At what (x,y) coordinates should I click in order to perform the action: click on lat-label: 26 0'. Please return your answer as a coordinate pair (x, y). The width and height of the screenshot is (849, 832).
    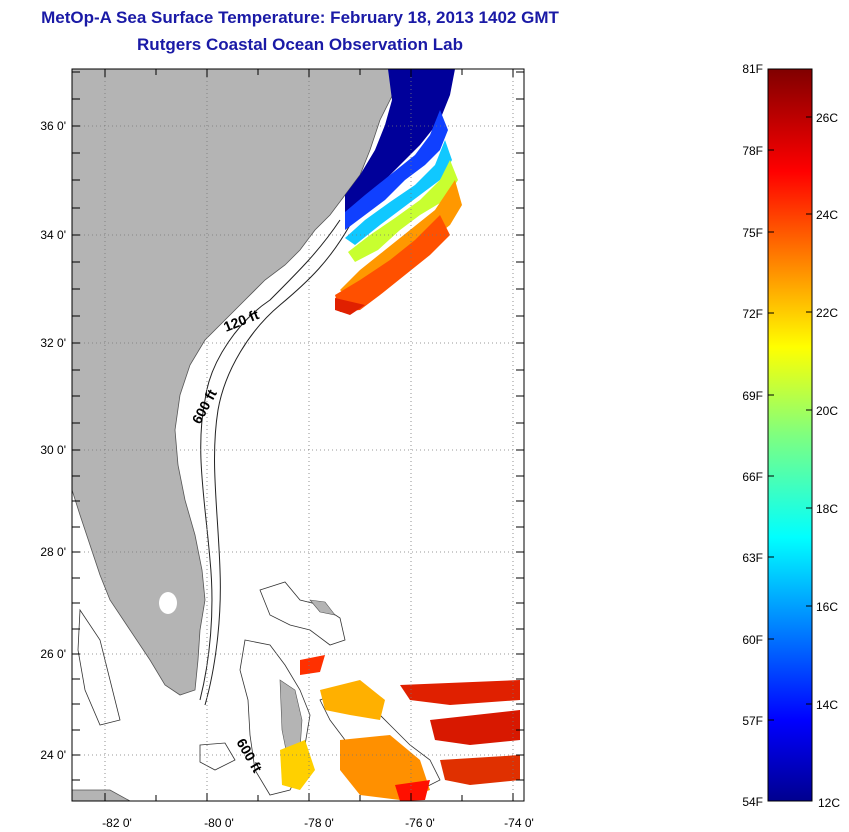
    Looking at the image, I should click on (53, 654).